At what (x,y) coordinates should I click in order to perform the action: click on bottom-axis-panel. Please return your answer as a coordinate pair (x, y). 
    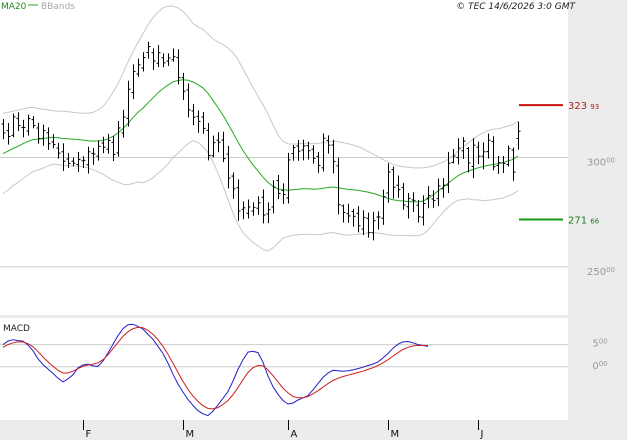
    Looking at the image, I should click on (313, 430).